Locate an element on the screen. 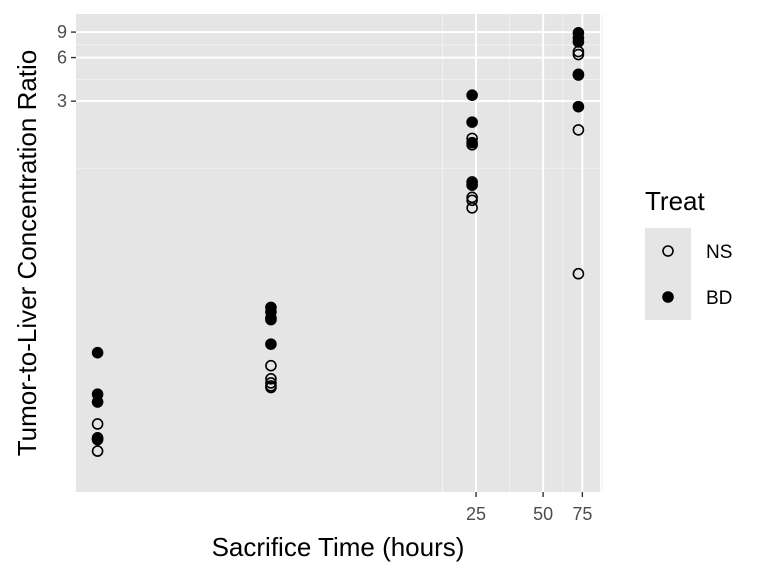 The image size is (768, 576). y-axis-ticks: 3 6 9 is located at coordinates (66, 66).